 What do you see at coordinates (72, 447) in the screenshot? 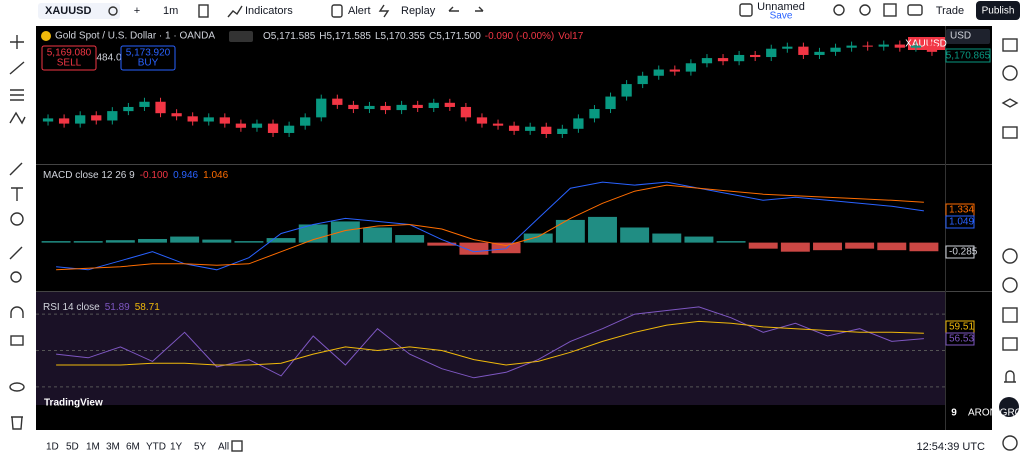
I see `range-button: 5D` at bounding box center [72, 447].